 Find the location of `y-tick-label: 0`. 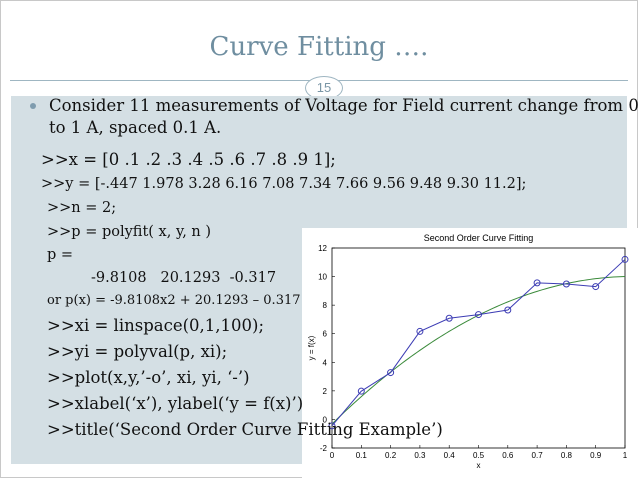

y-tick-label: 0 is located at coordinates (325, 419).